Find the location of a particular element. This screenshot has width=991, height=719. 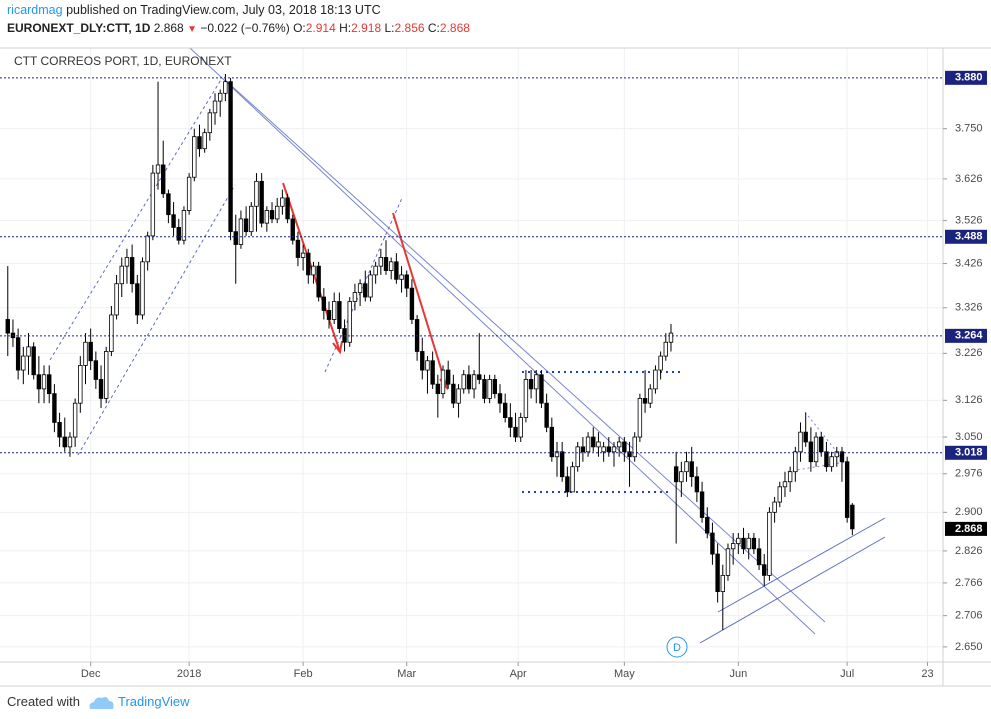

y-tick-label: 2.900 is located at coordinates (969, 512).